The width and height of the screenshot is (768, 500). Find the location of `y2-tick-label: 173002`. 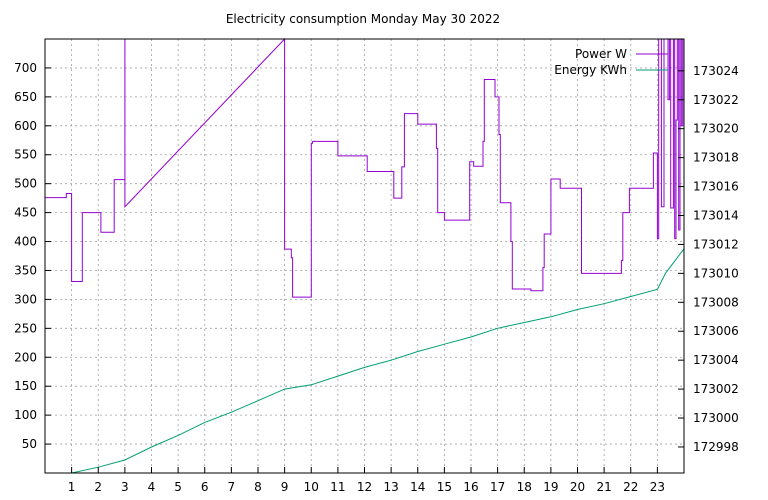

y2-tick-label: 173002 is located at coordinates (716, 389).